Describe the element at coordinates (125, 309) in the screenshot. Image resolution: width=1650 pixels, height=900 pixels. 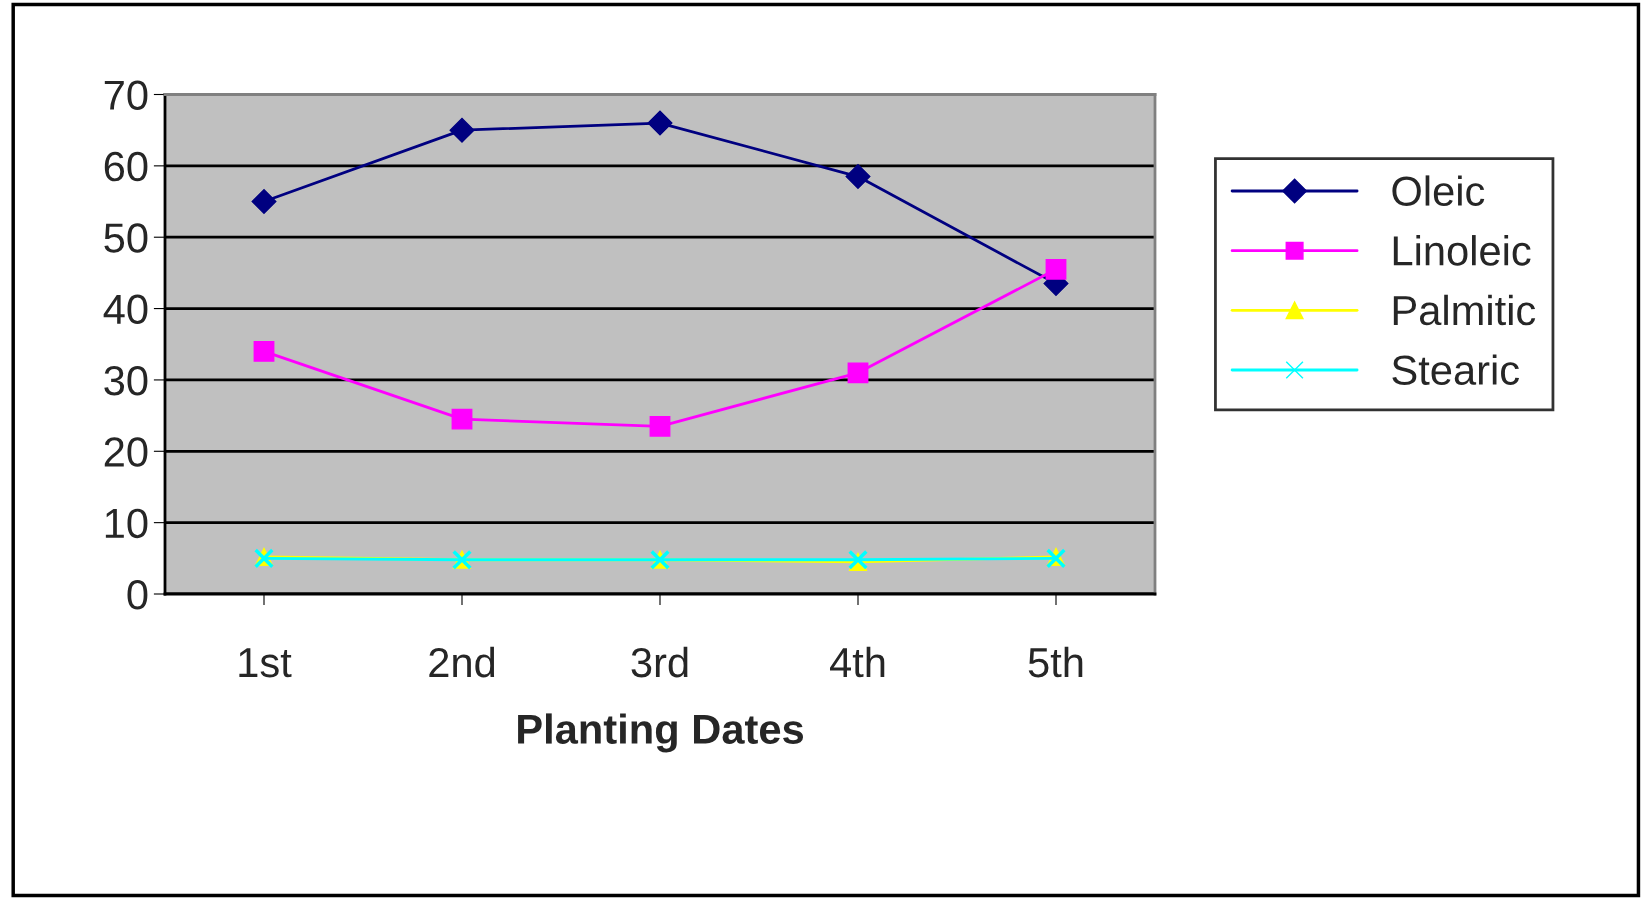
I see `y-tick-label: 40` at that location.